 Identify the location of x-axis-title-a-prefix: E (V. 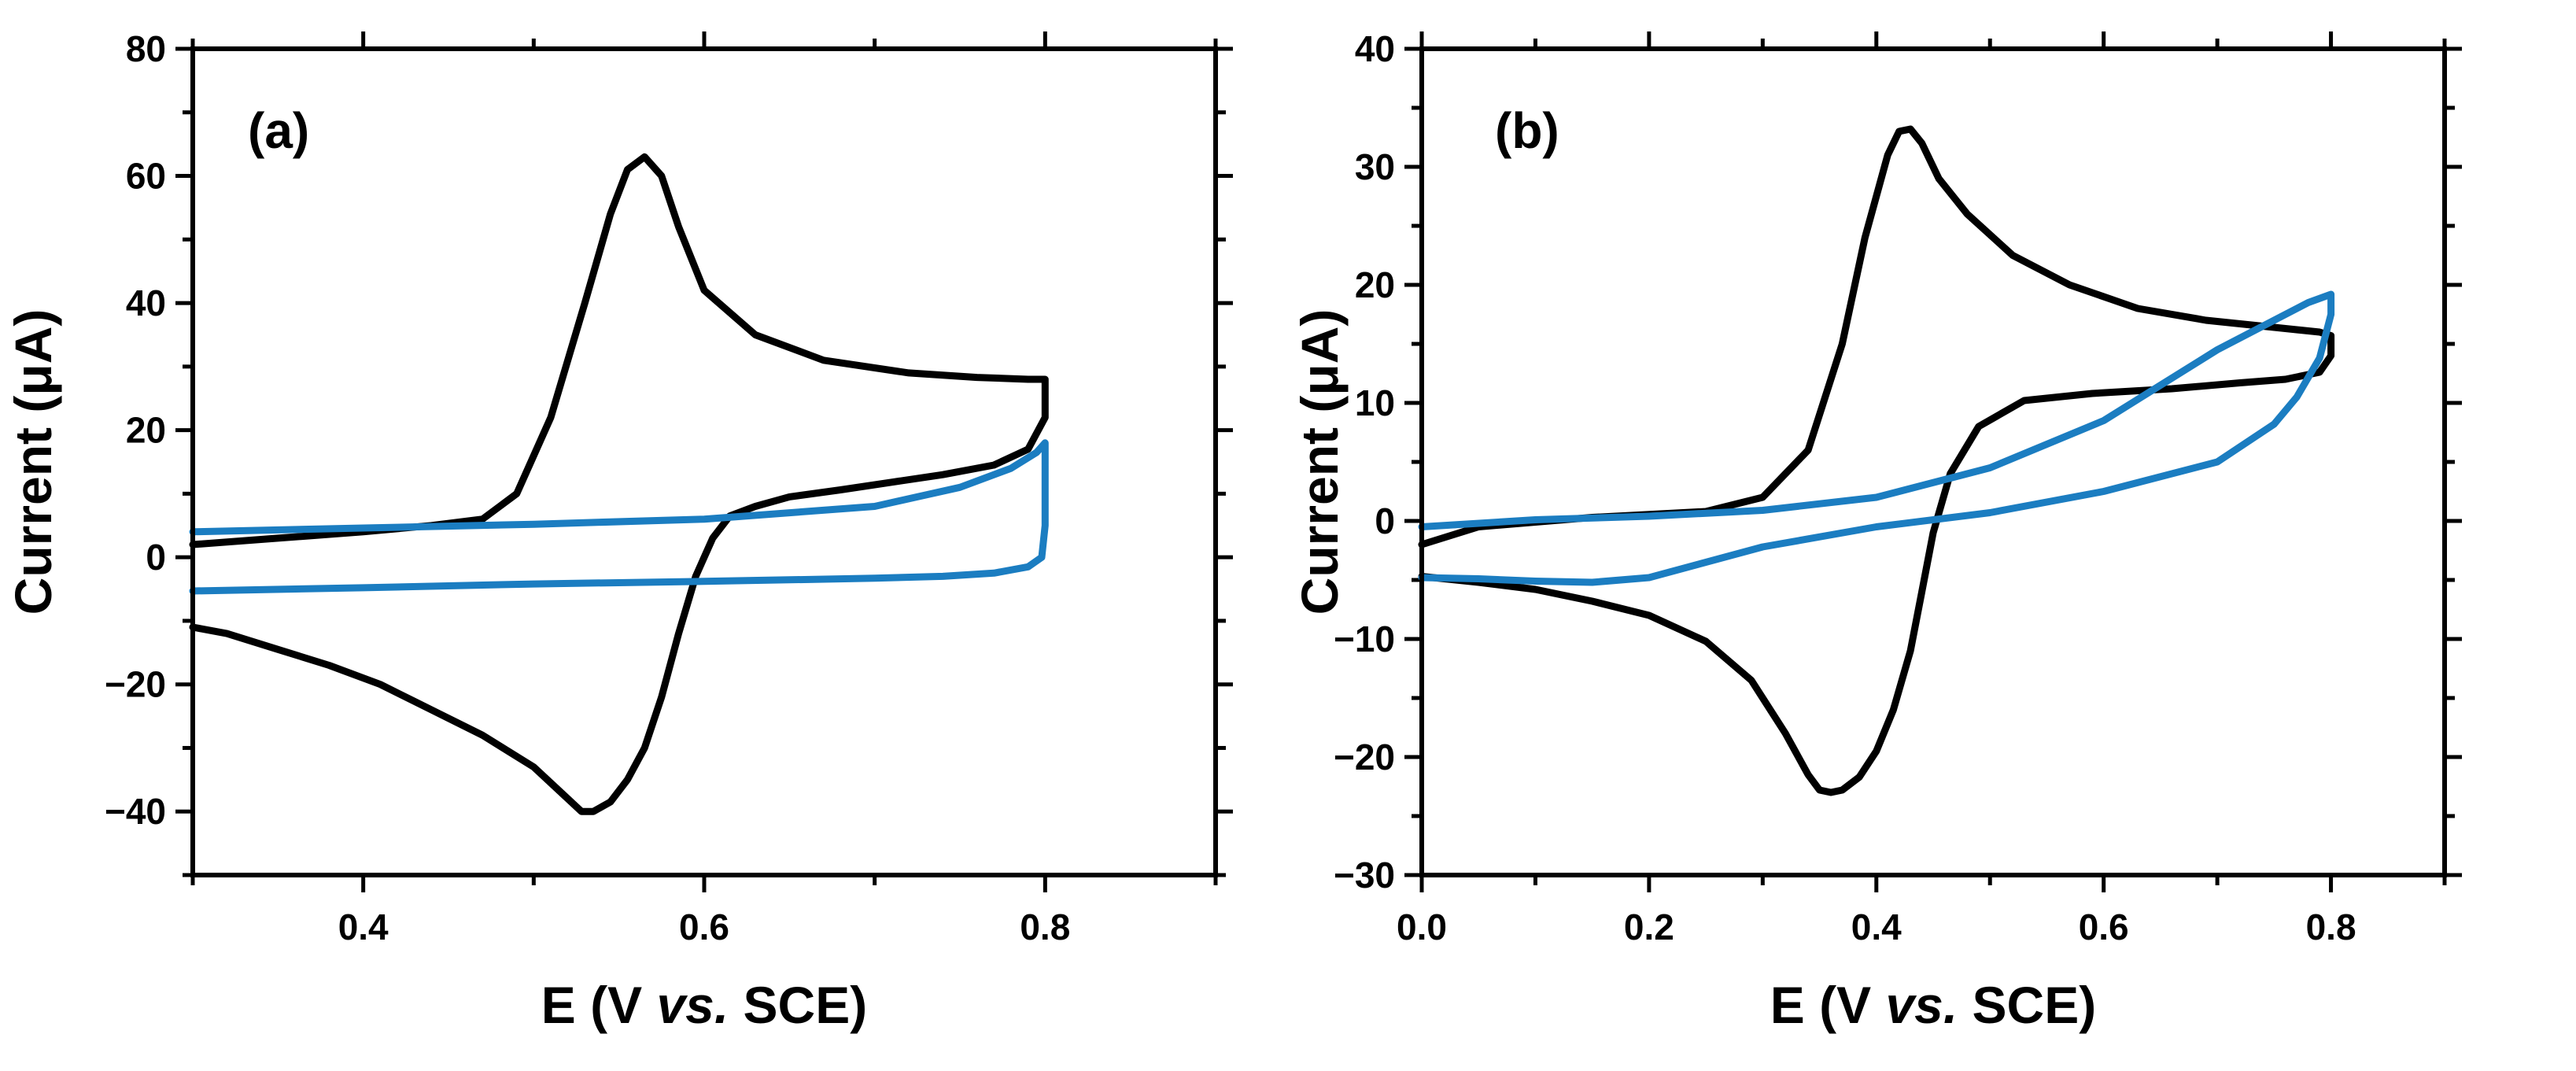
(599, 1005).